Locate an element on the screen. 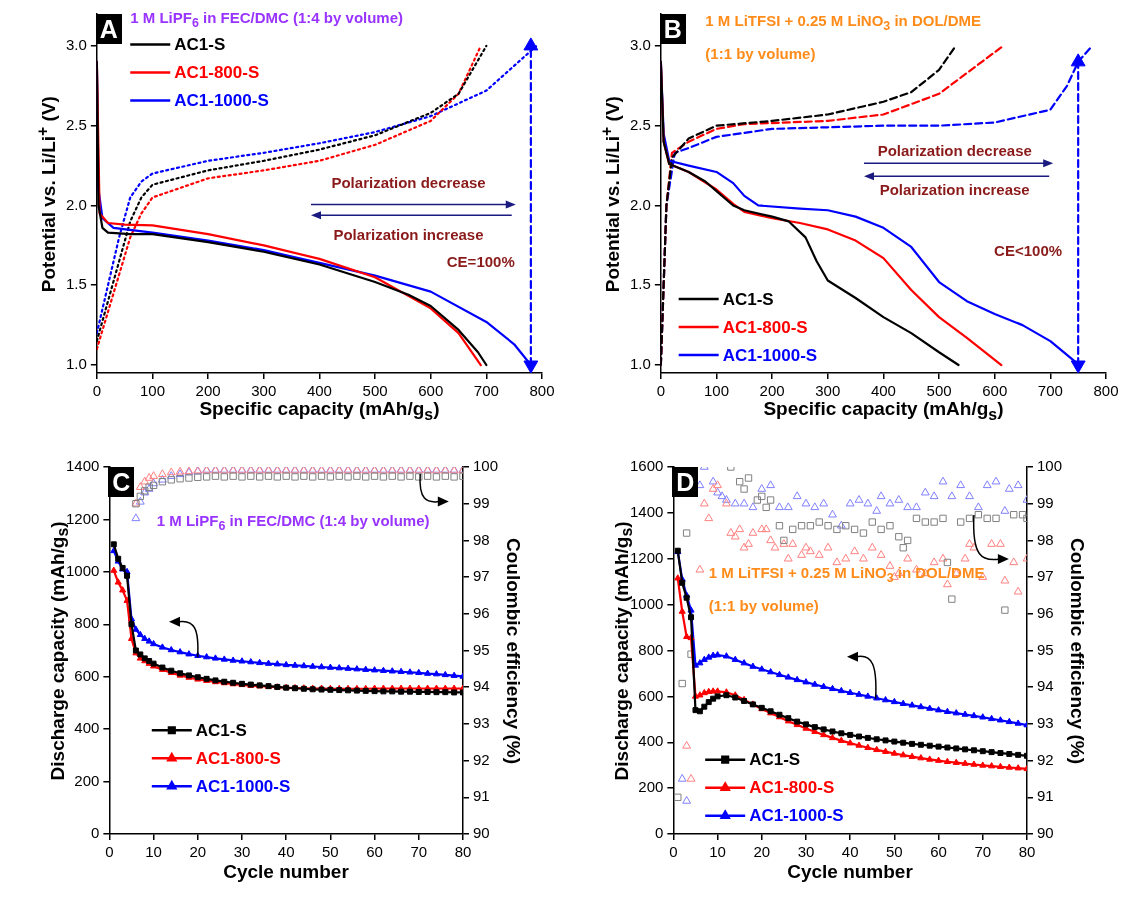 This screenshot has width=1128, height=907. y-tick-label: 3.0 is located at coordinates (76, 45).